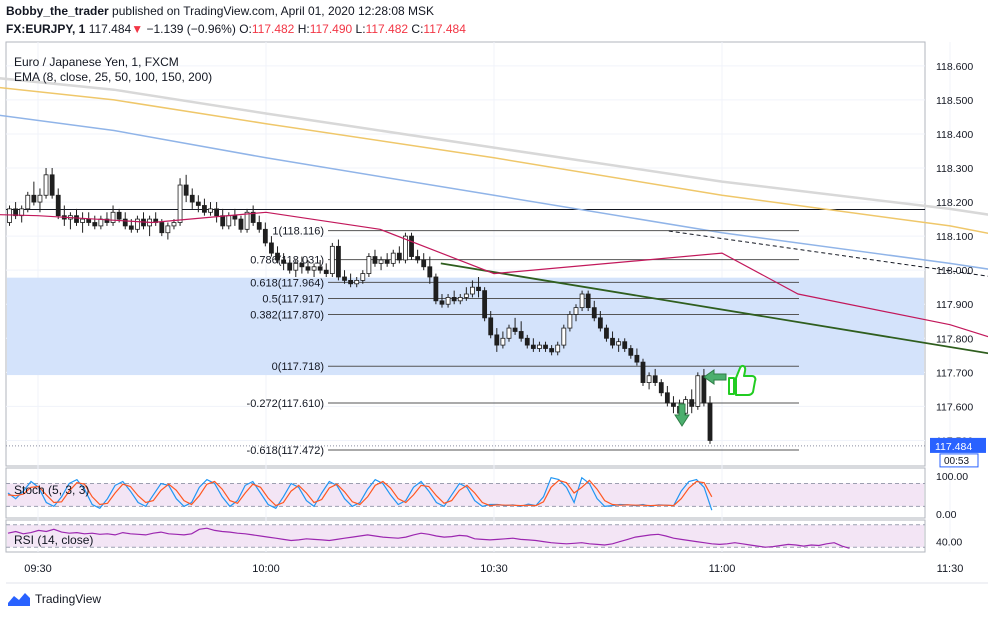  Describe the element at coordinates (110, 29) in the screenshot. I see `last-price: 117.484` at that location.